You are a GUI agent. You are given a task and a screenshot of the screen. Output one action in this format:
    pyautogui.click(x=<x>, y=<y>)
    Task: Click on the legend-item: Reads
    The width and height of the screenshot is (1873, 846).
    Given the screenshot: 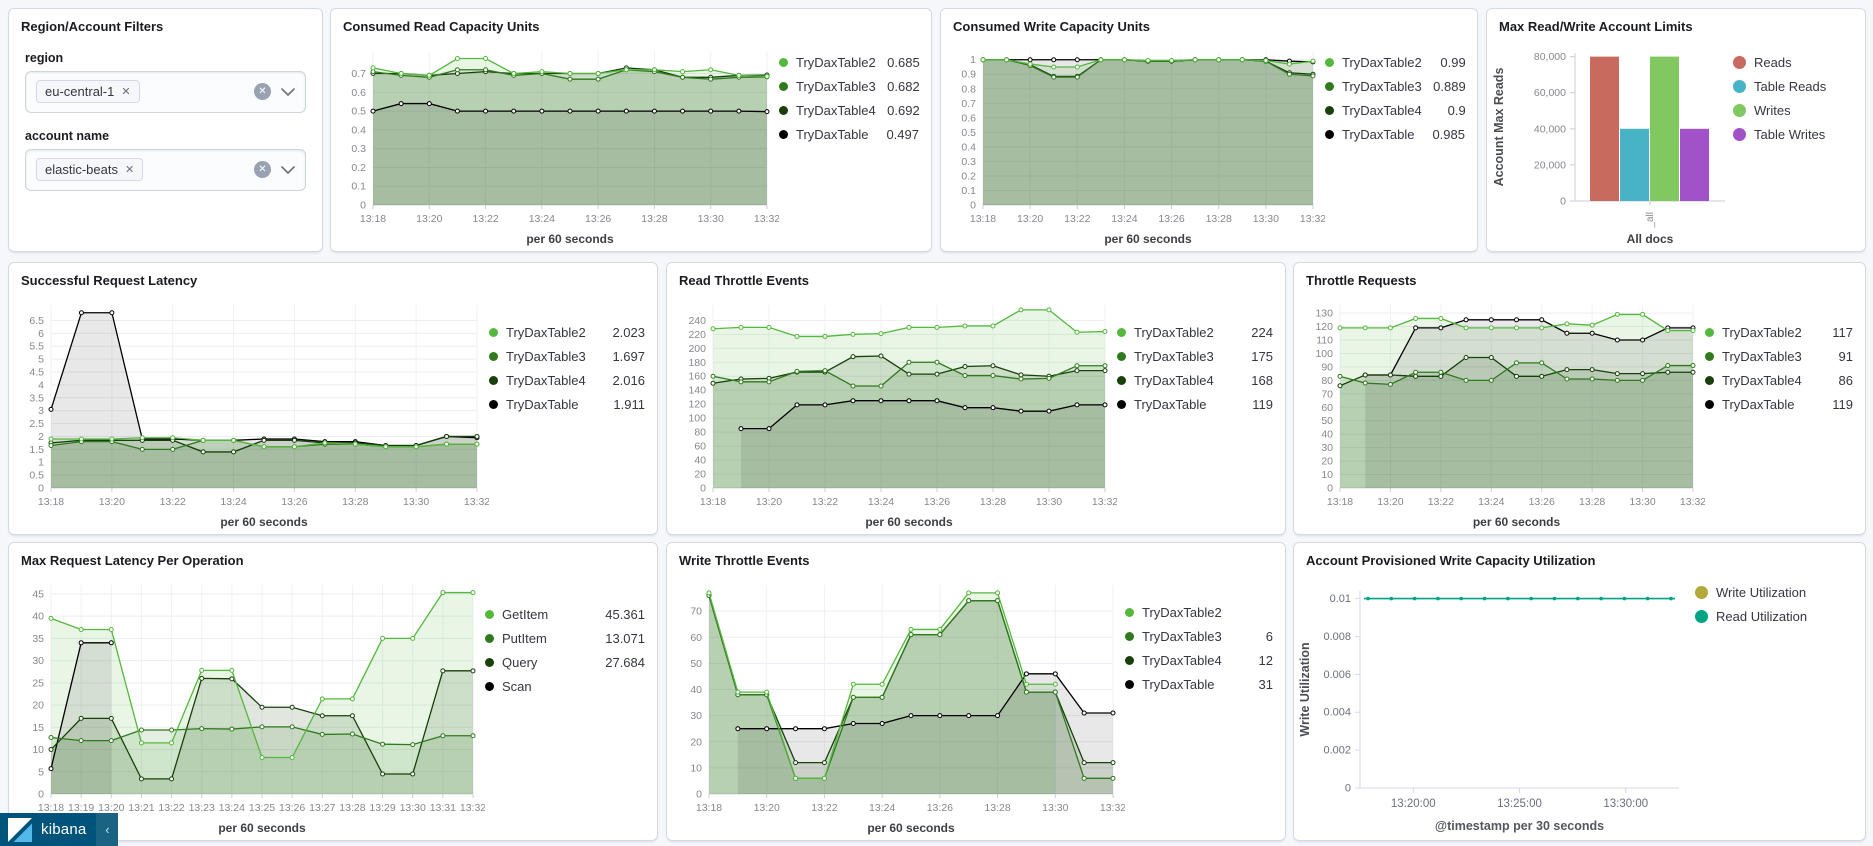 What is the action you would take?
    pyautogui.click(x=1793, y=62)
    